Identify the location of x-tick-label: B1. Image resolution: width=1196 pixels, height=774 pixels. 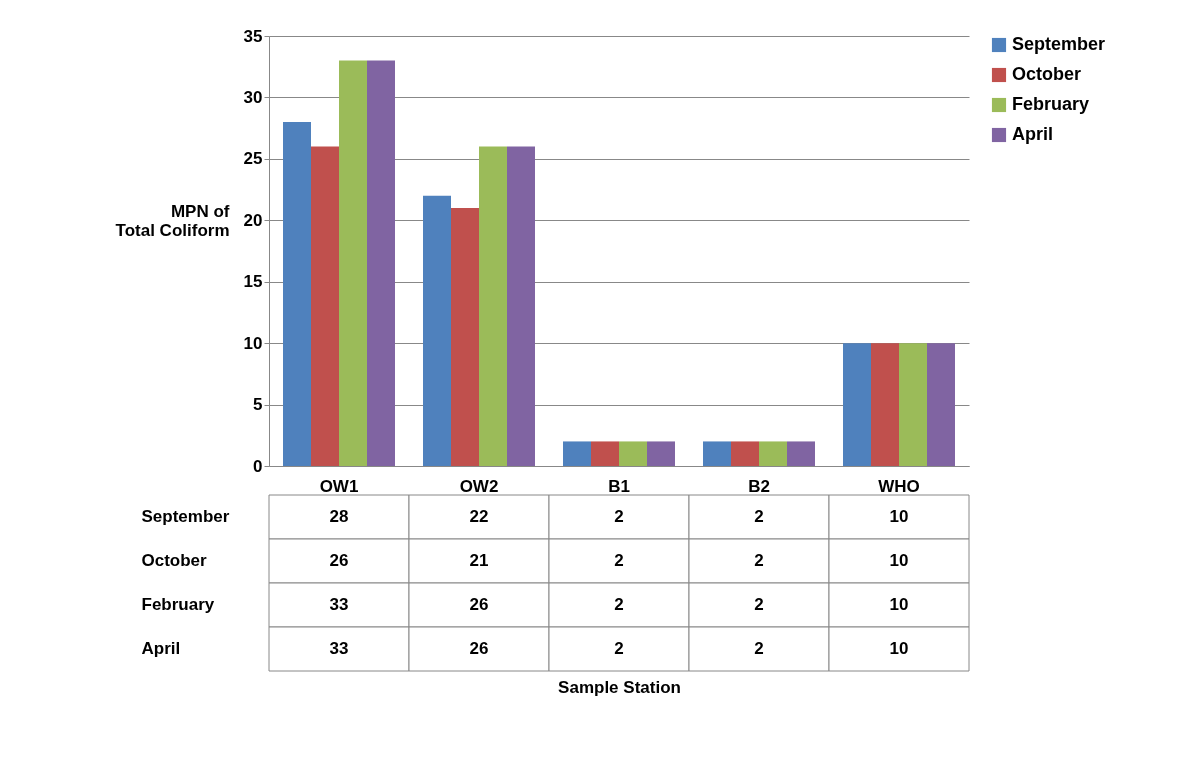
(619, 486).